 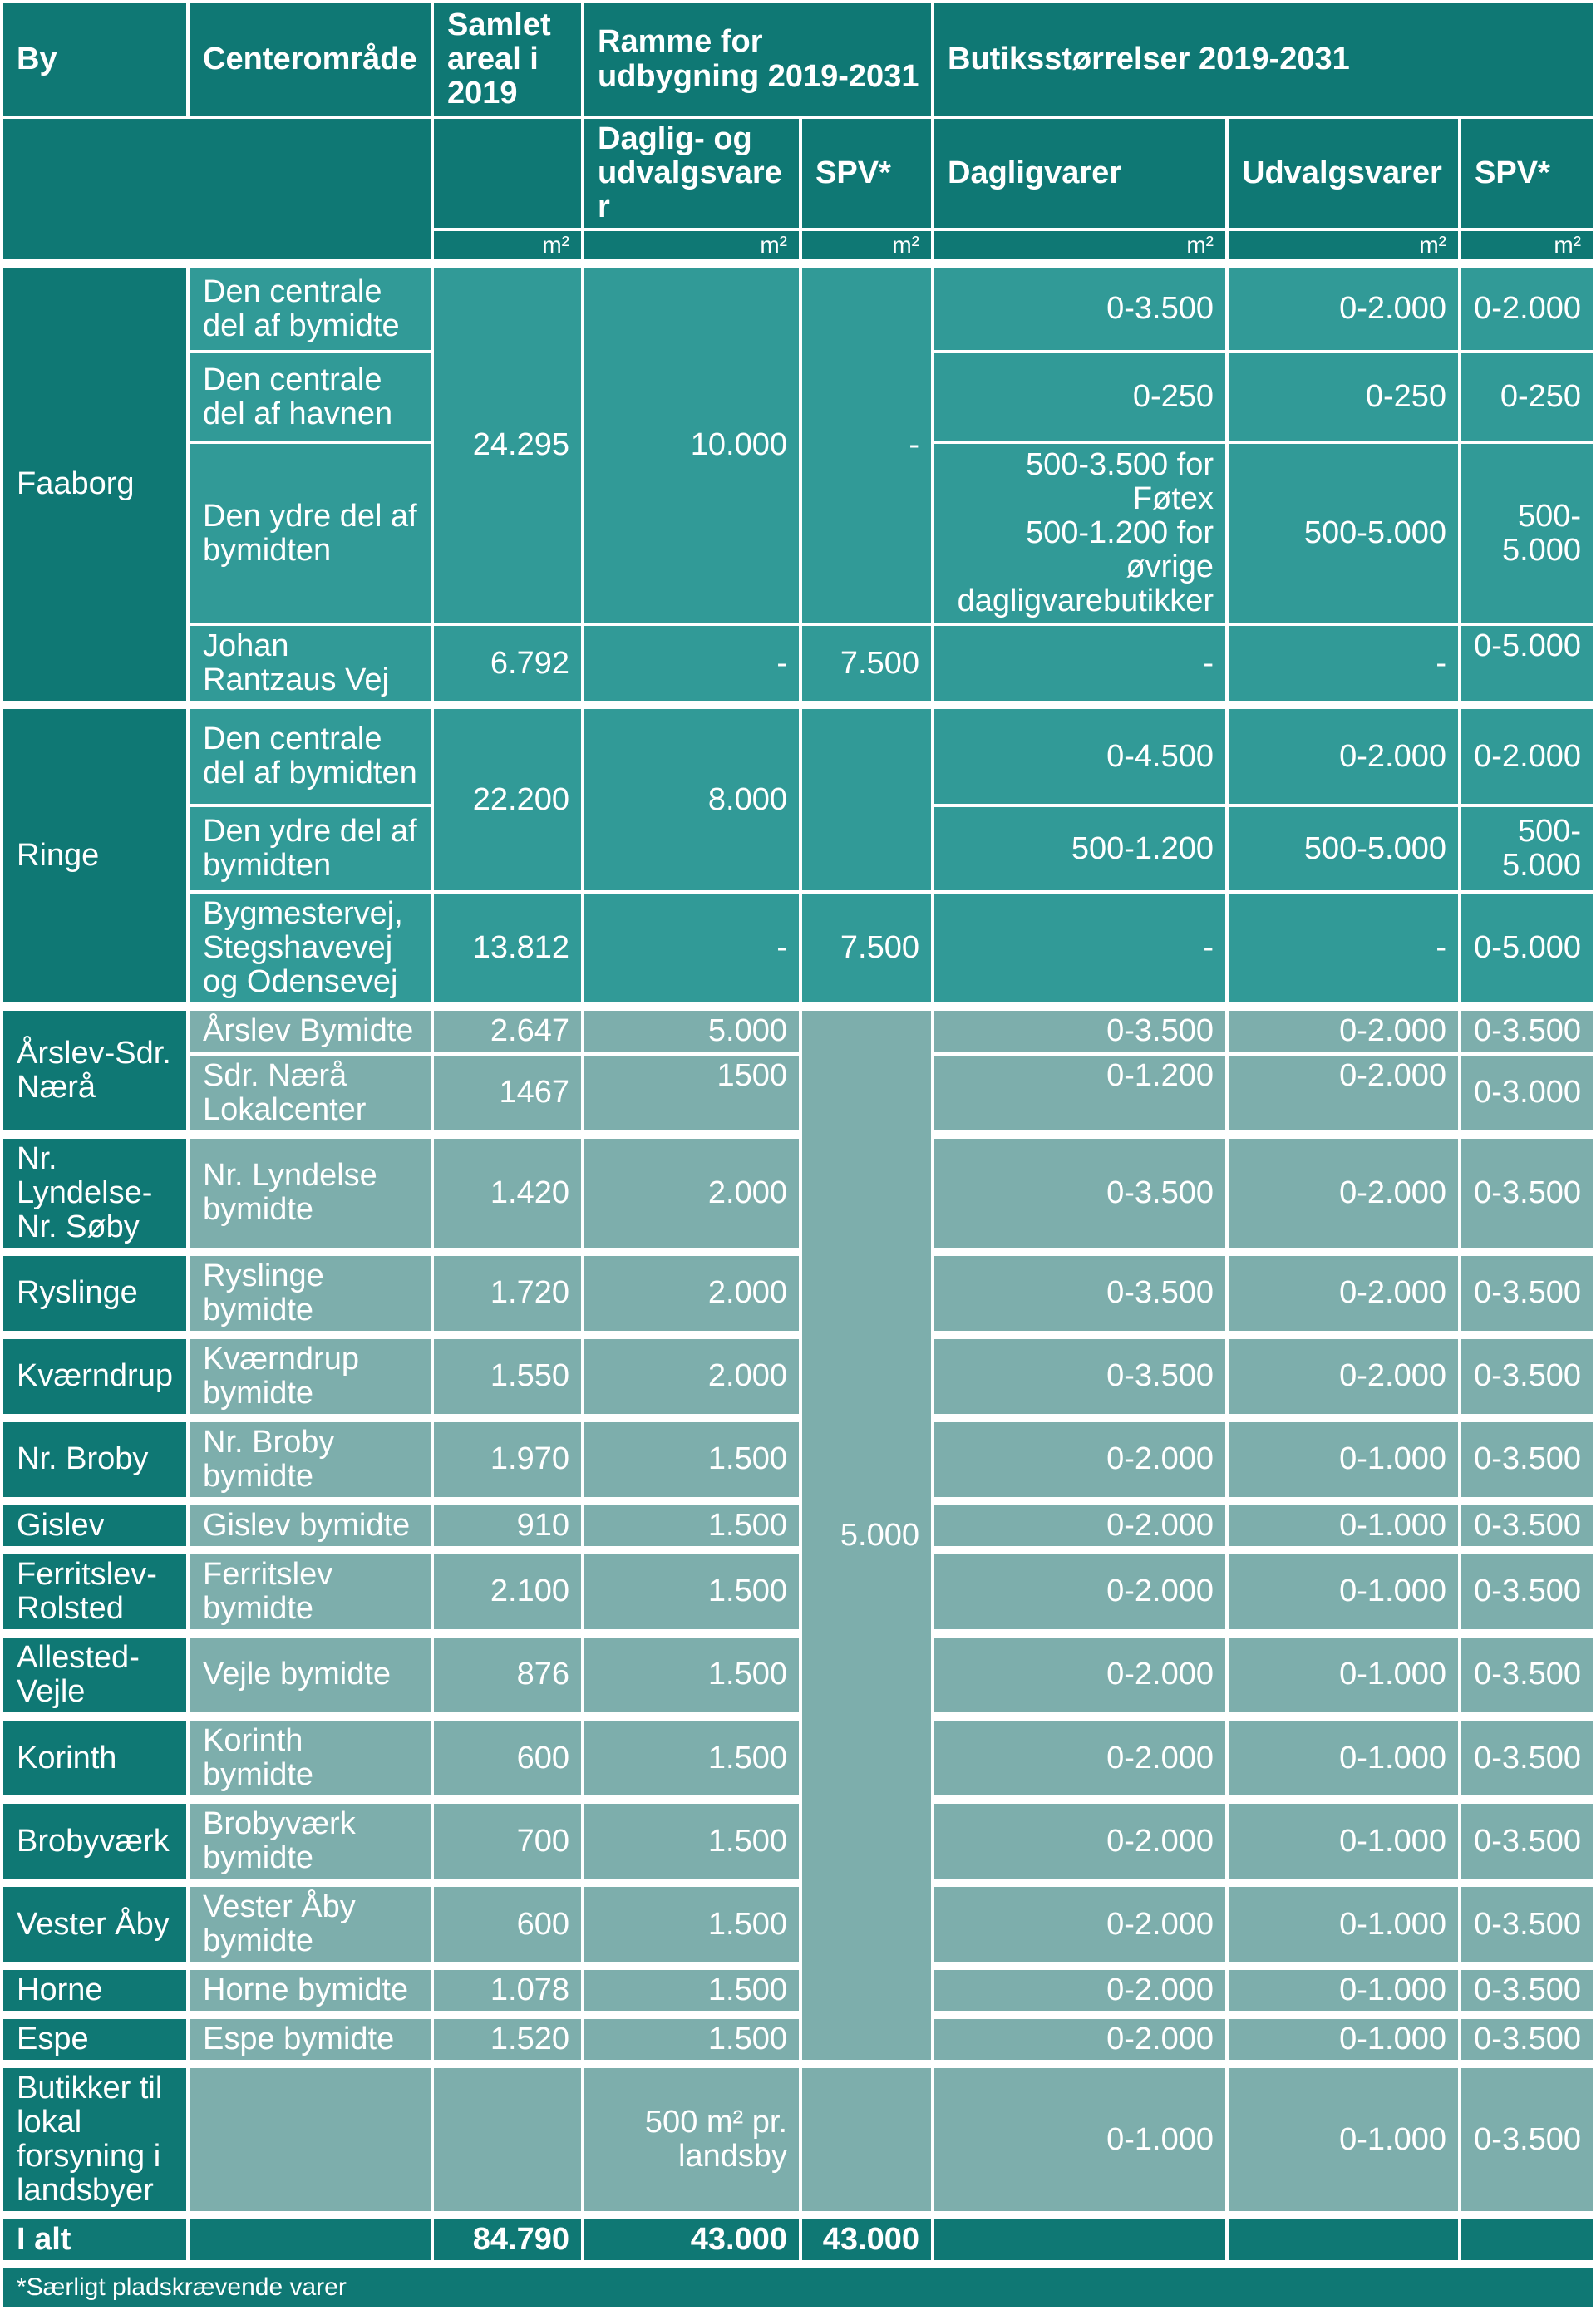 I want to click on center-cell: Kværndrup bymidte, so click(x=310, y=1374).